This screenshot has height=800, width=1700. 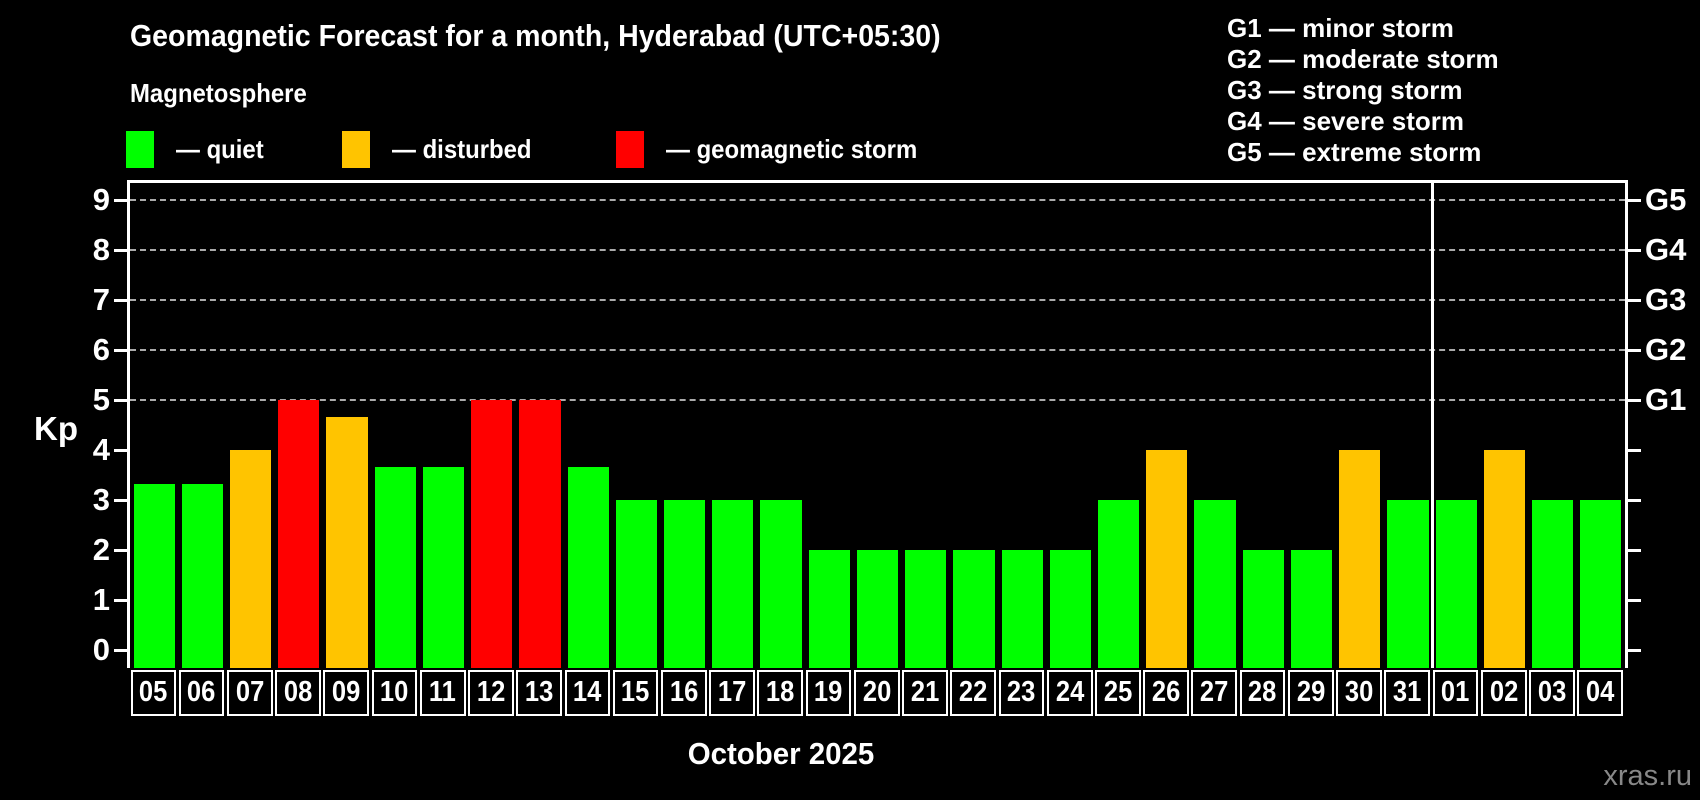 I want to click on day-box-label: 24, so click(x=1069, y=692).